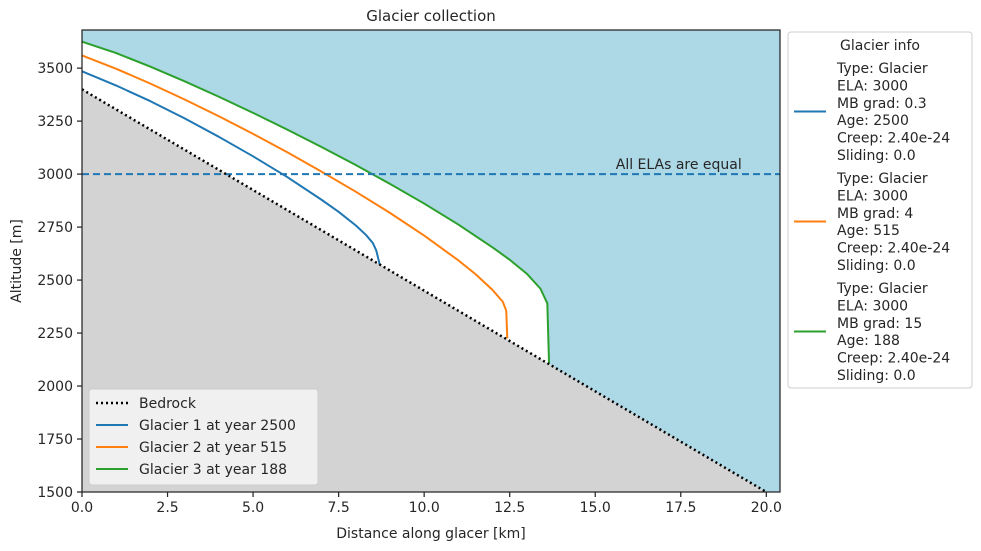 This screenshot has height=551, width=981. I want to click on x-tick-label: 12.5, so click(509, 508).